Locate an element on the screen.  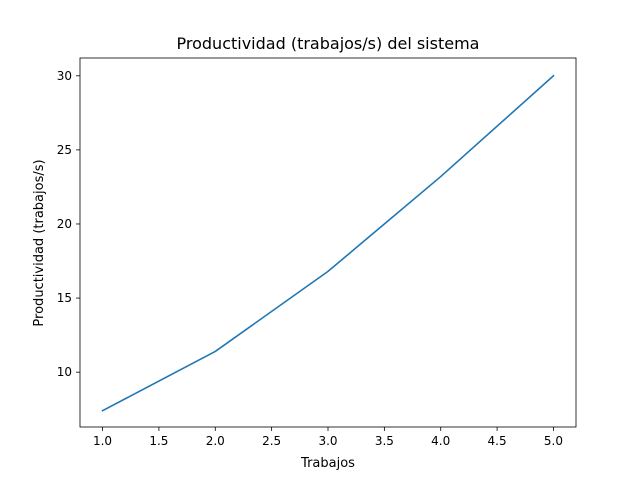
x-axis-ticks: 1.0 1.5 2.0 2.5 3.0 3.5 4.0 4.5 5.0 is located at coordinates (328, 437).